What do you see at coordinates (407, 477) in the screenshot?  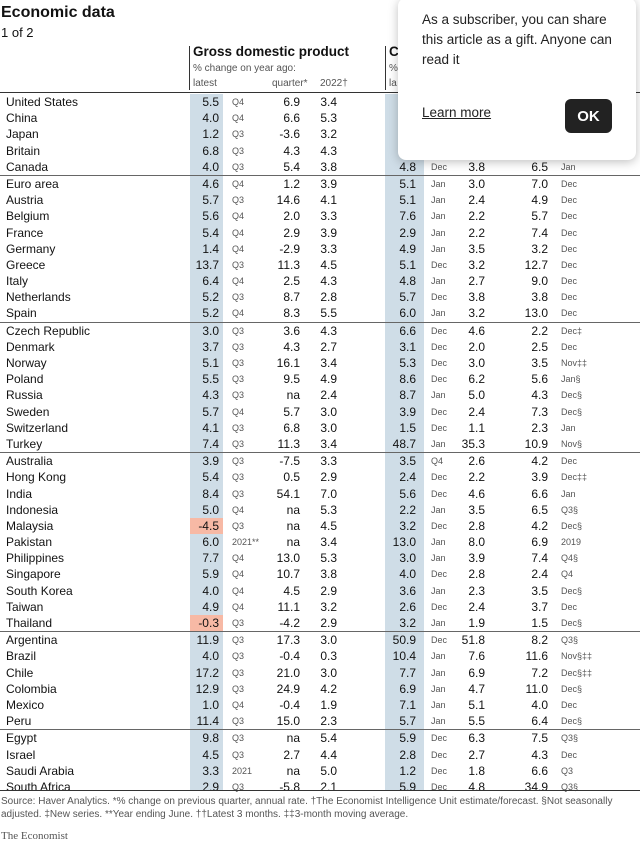 I see `second-latest: 2.4` at bounding box center [407, 477].